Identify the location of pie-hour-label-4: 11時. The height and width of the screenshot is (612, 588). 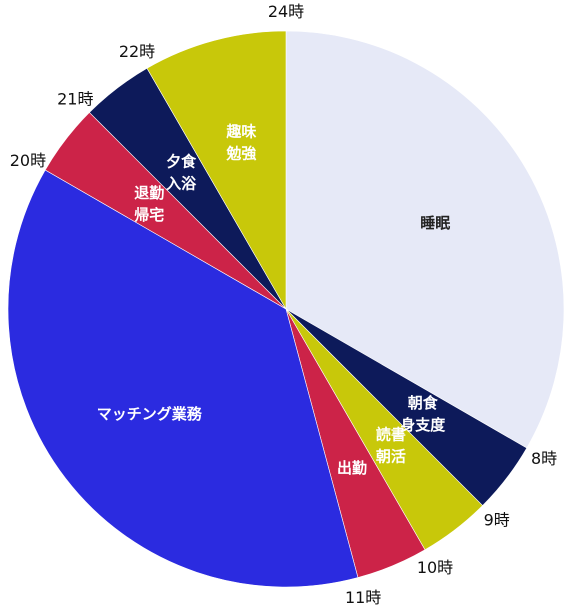
(363, 597).